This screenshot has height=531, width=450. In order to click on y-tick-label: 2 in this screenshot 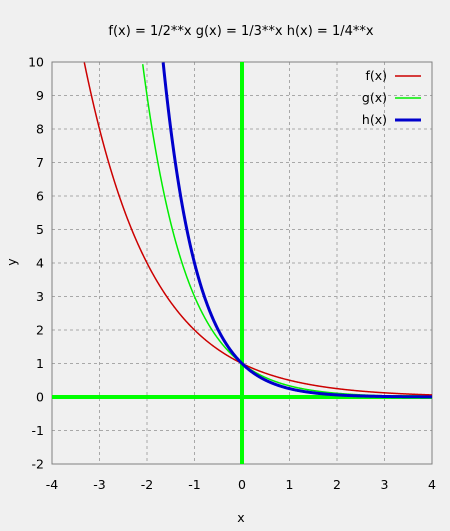, I will do `click(40, 330)`.